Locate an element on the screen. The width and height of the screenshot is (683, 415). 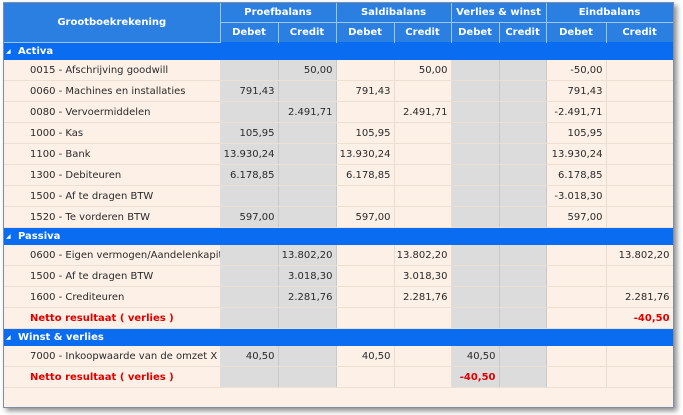
cell-sb-c: 2.281,76 is located at coordinates (423, 297).